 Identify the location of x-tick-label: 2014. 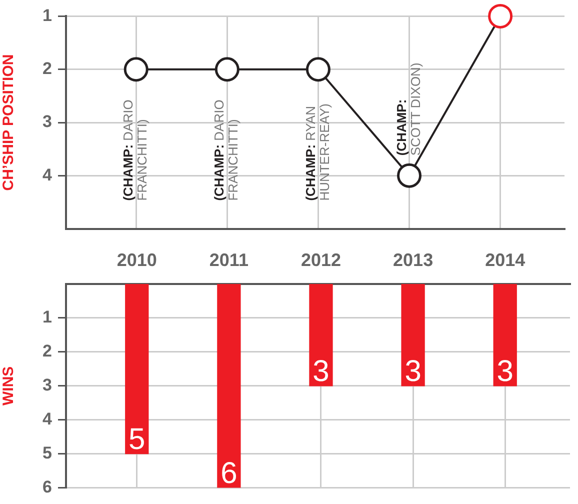
(505, 260).